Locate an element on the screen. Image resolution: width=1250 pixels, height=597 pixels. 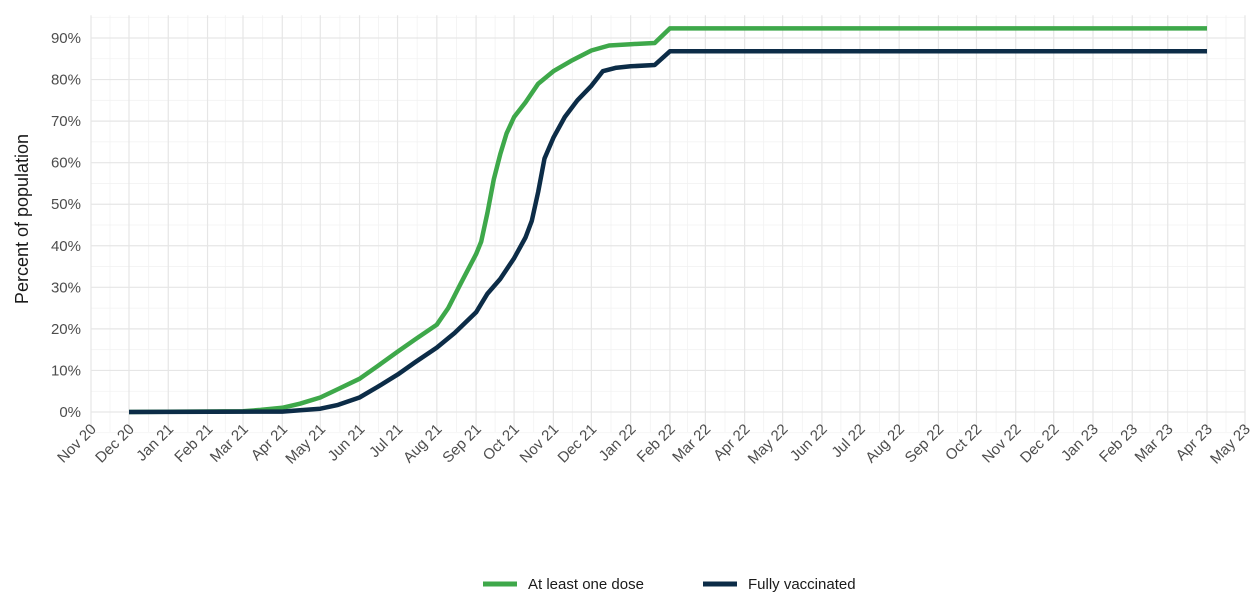
y-tick-label: 20% is located at coordinates (66, 329).